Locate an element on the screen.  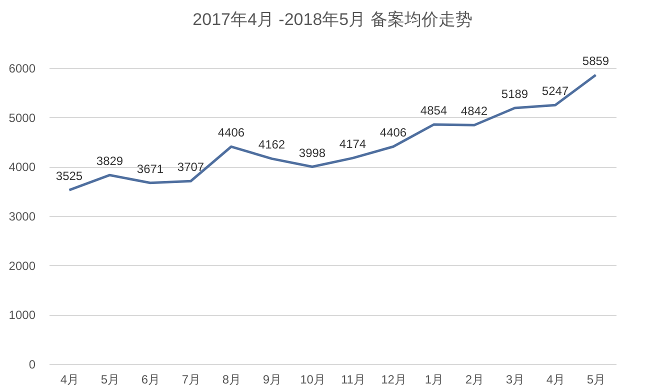
chart-title: 2017年4月 -2018年5月 备案均价走势 is located at coordinates (332, 19).